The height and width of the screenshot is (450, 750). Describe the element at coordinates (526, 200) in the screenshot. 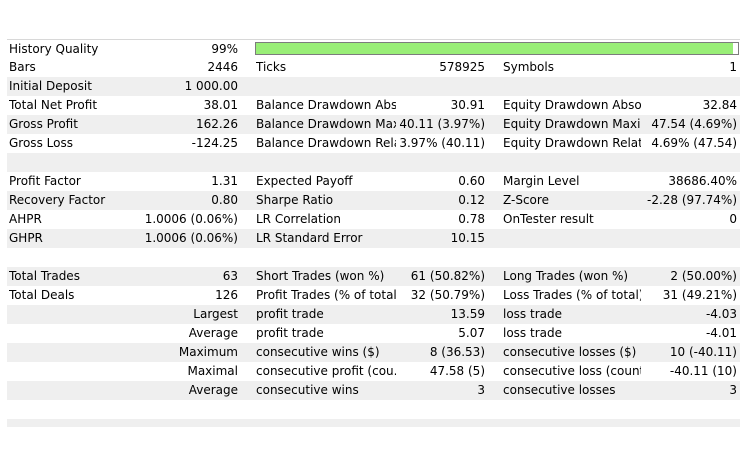

I see `cell-label-3: Z-Score` at that location.